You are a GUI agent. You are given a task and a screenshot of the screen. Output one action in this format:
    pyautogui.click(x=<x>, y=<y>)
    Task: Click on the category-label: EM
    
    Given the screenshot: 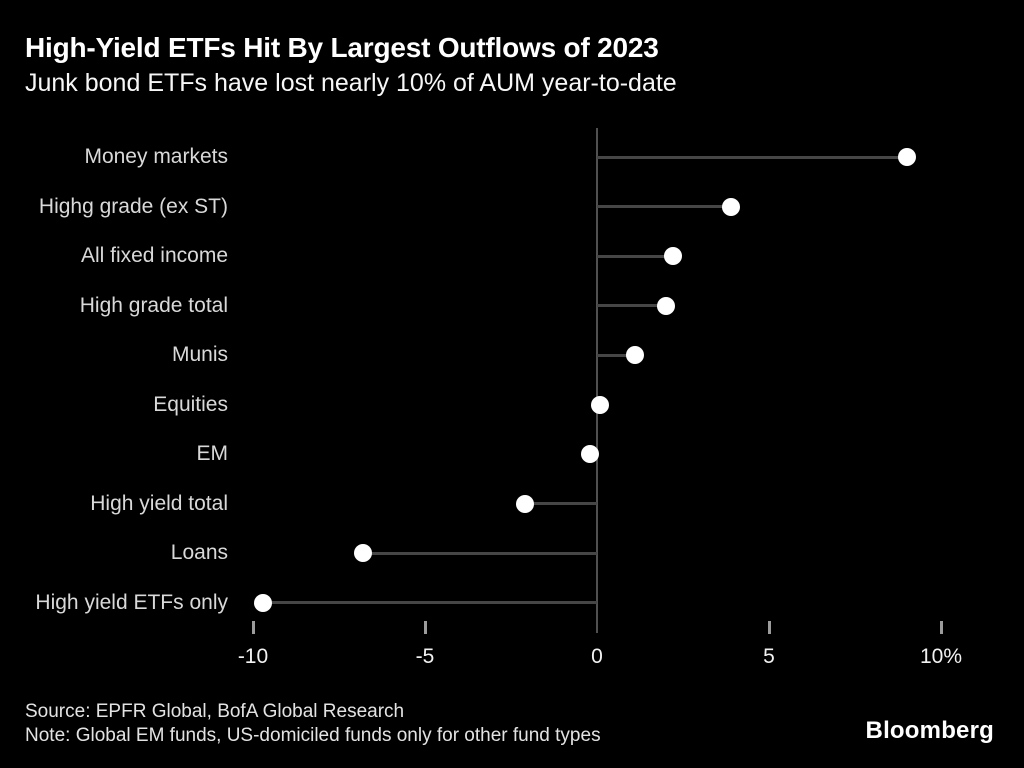 What is the action you would take?
    pyautogui.click(x=212, y=453)
    